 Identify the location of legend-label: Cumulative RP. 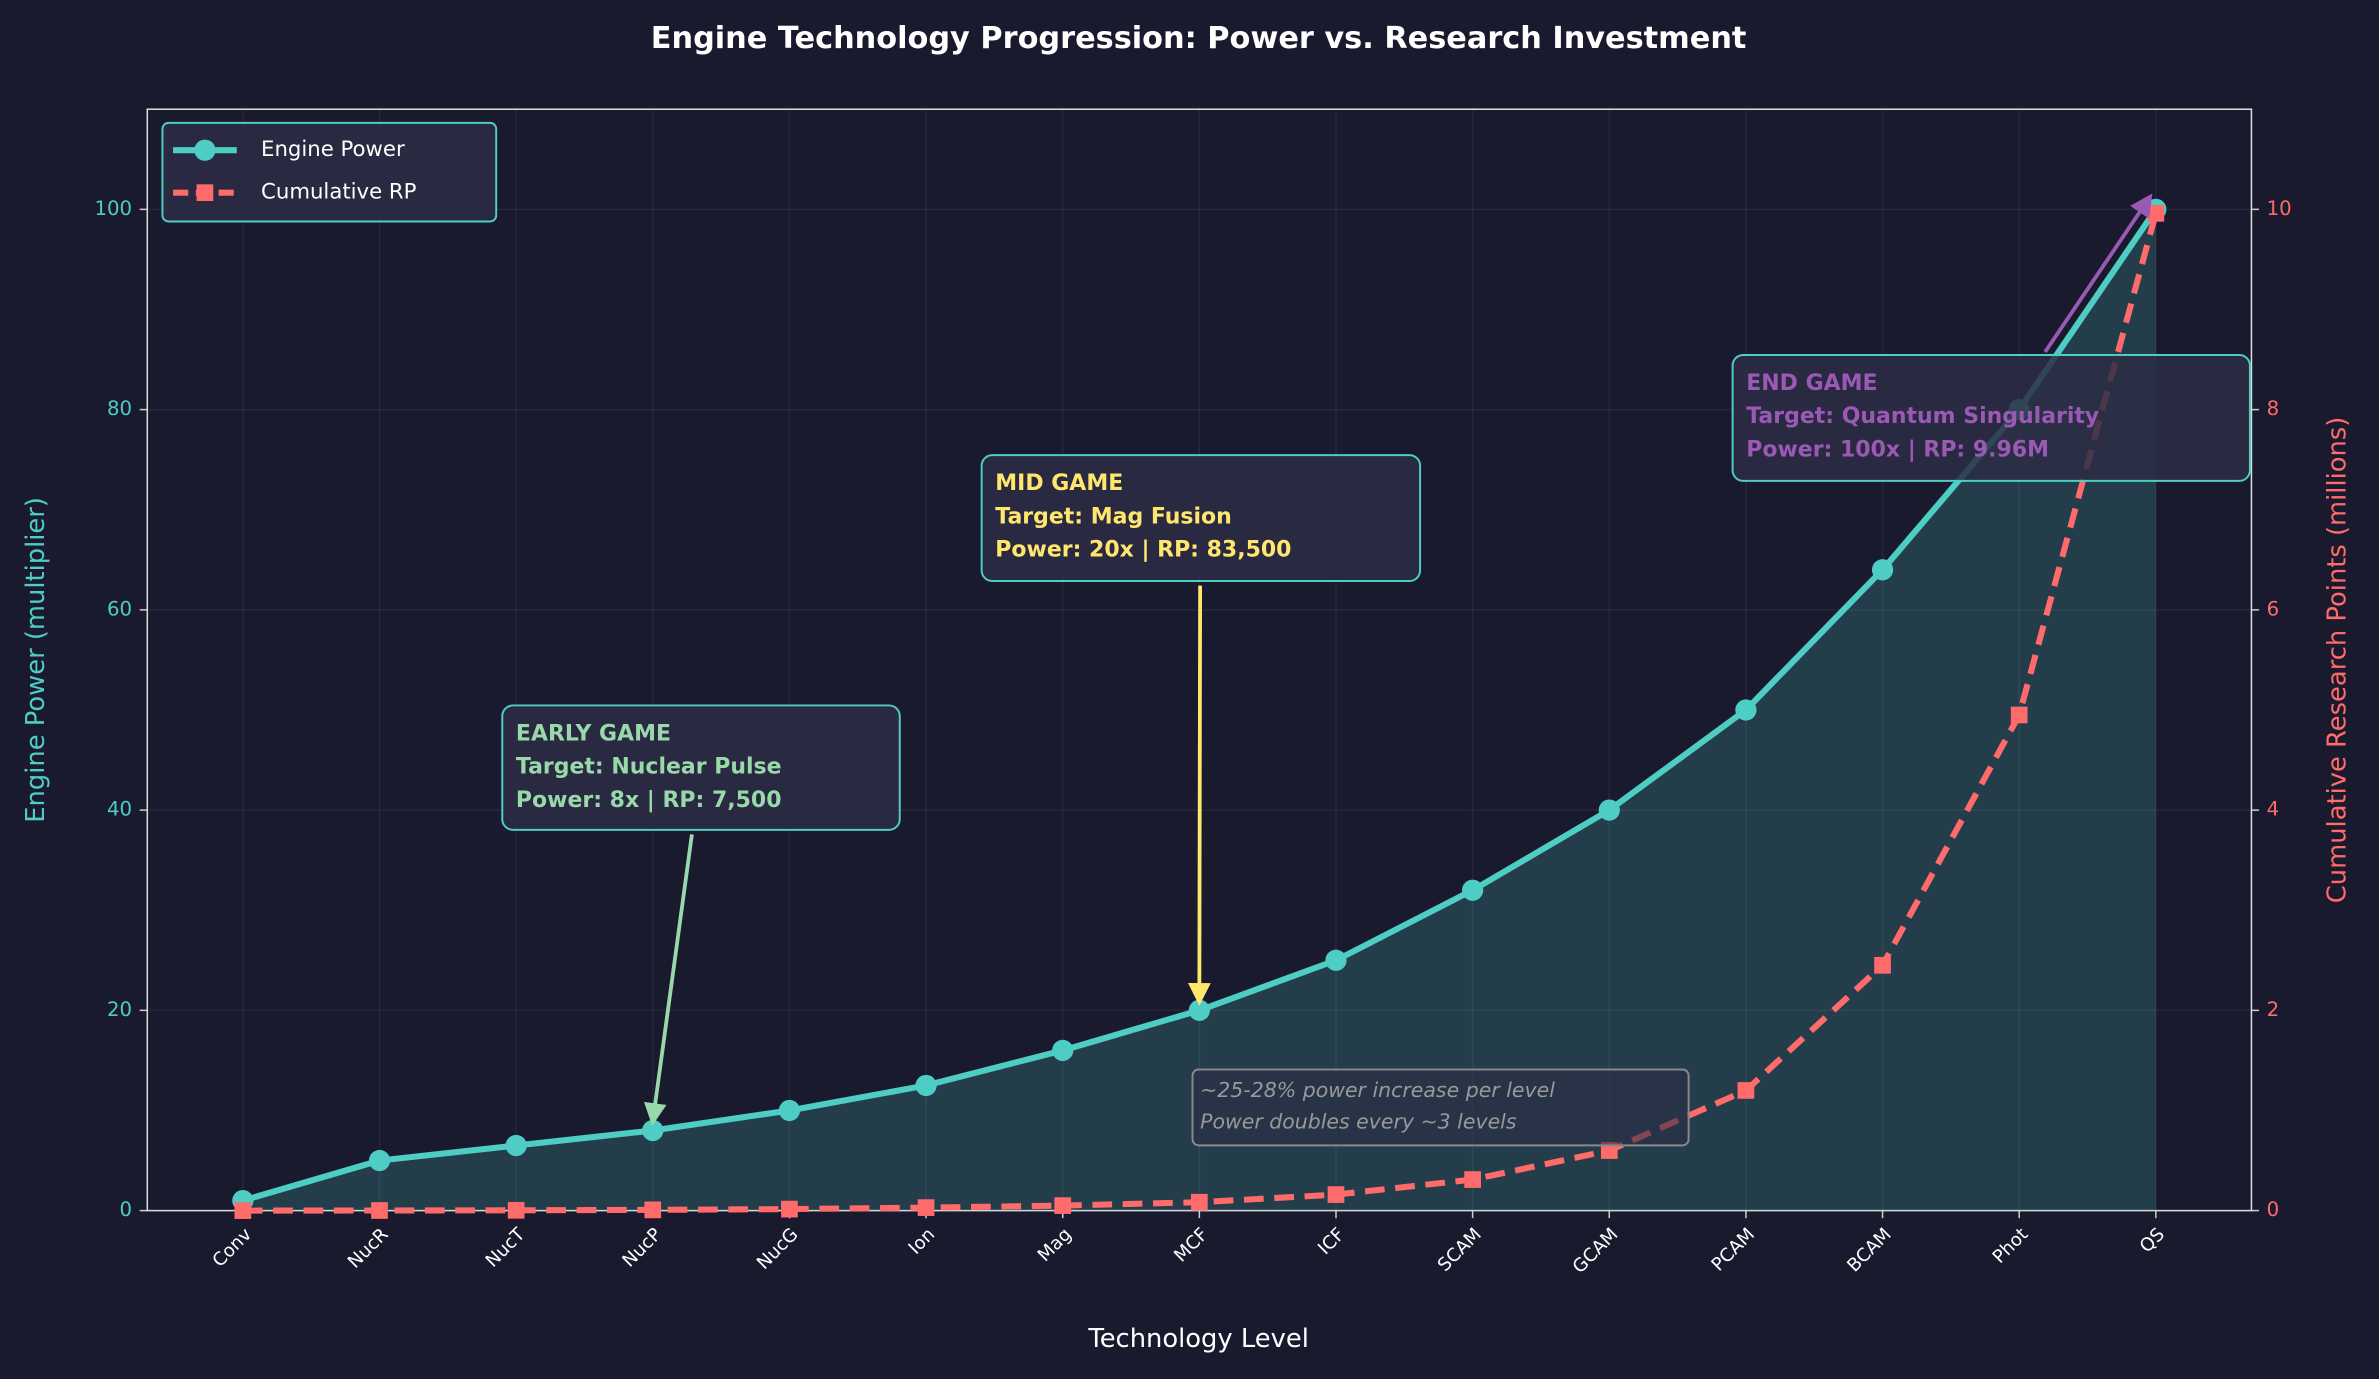
(339, 192).